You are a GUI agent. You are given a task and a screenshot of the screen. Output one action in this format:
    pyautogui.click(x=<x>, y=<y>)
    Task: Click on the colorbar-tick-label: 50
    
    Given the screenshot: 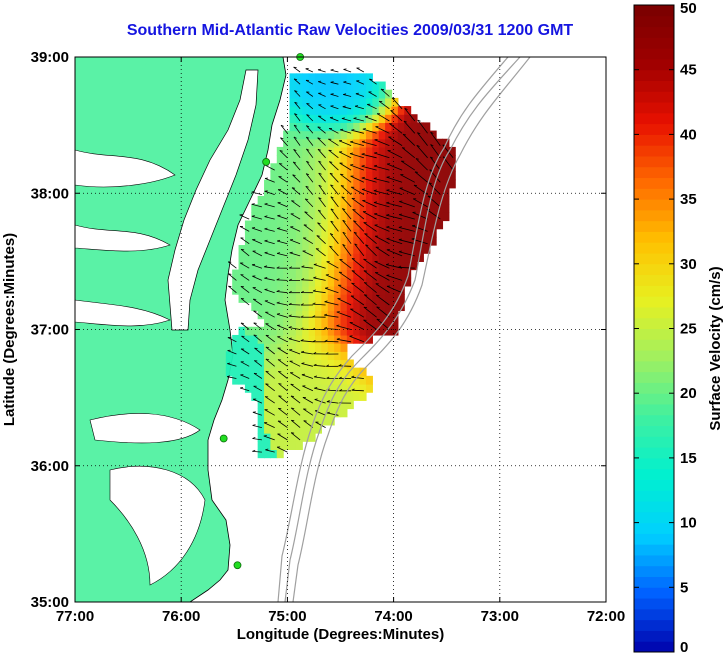 What is the action you would take?
    pyautogui.click(x=688, y=8)
    